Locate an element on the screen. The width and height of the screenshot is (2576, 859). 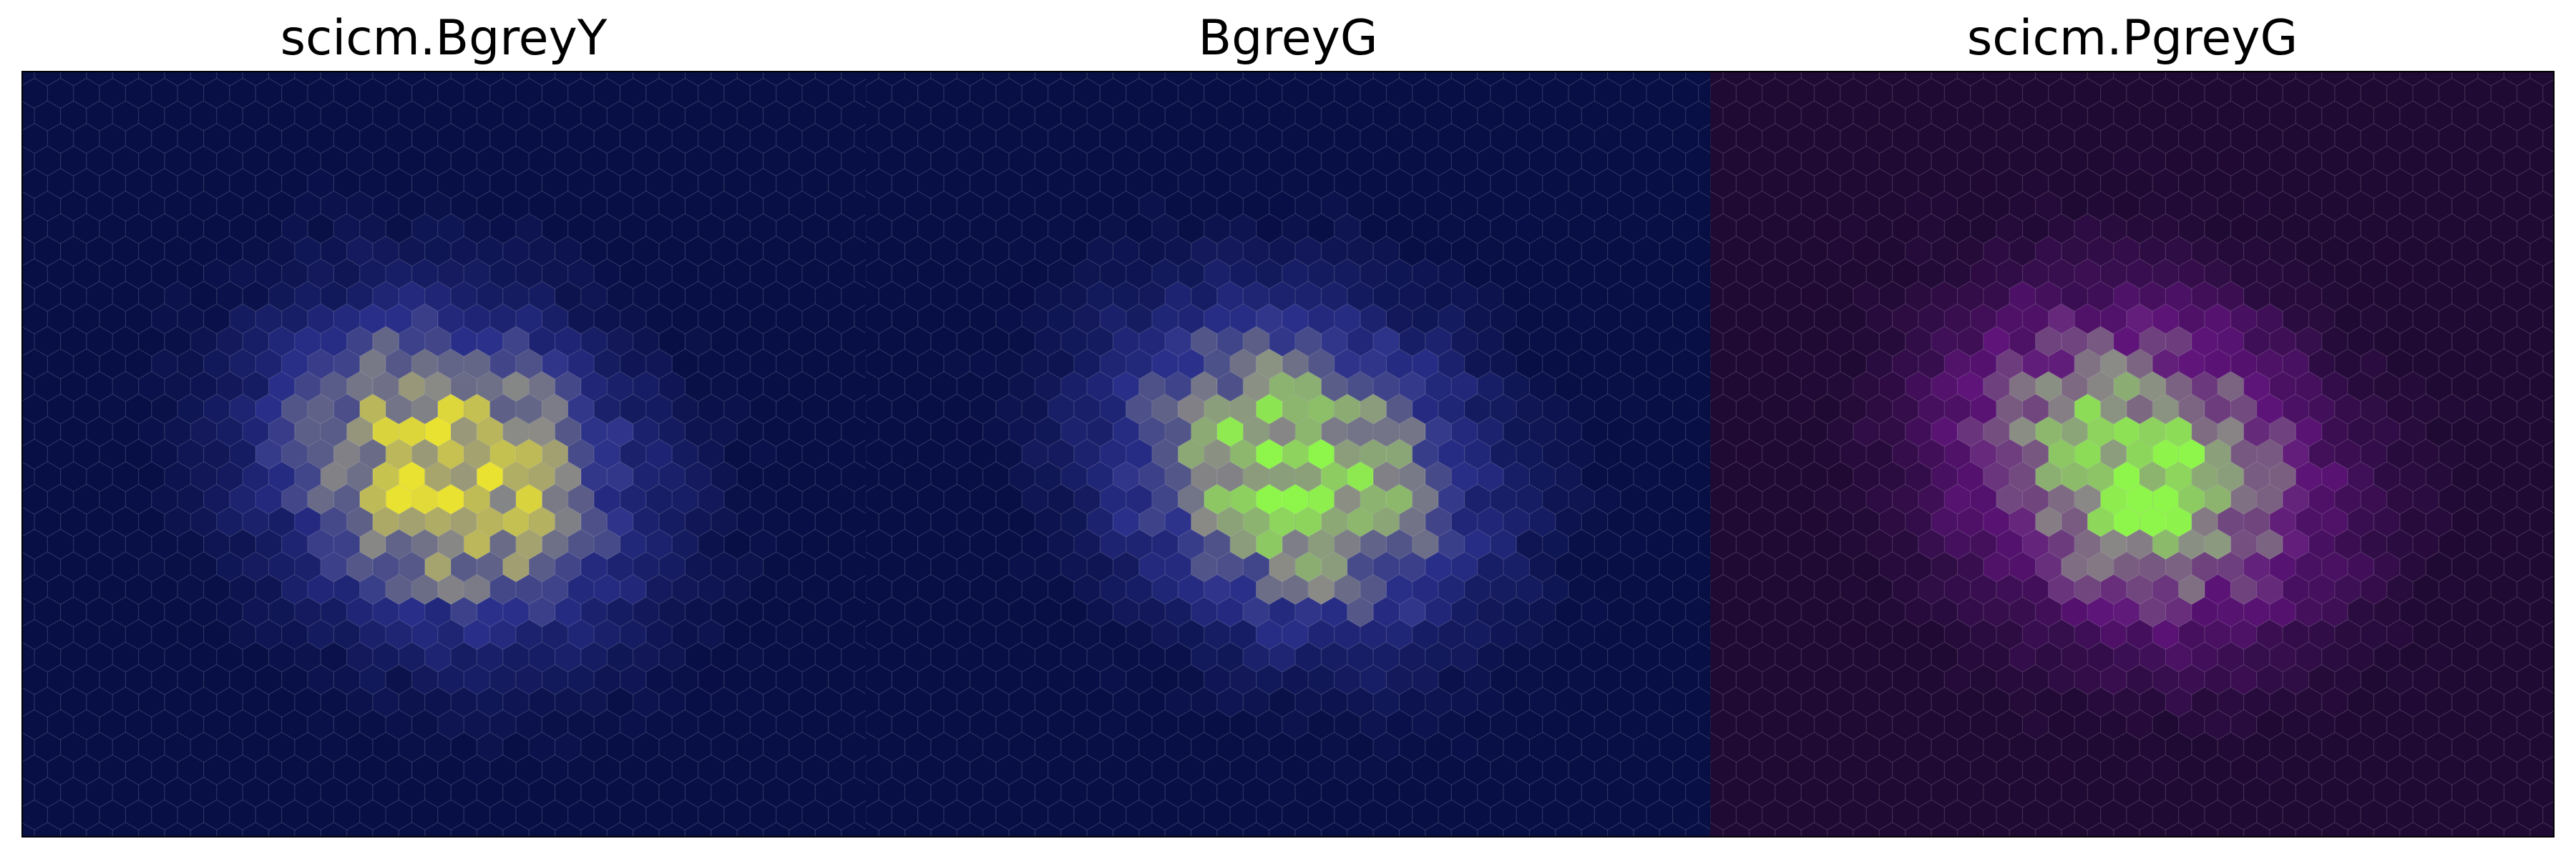
panel-title-3: scicm.PgreyG is located at coordinates (2132, 38).